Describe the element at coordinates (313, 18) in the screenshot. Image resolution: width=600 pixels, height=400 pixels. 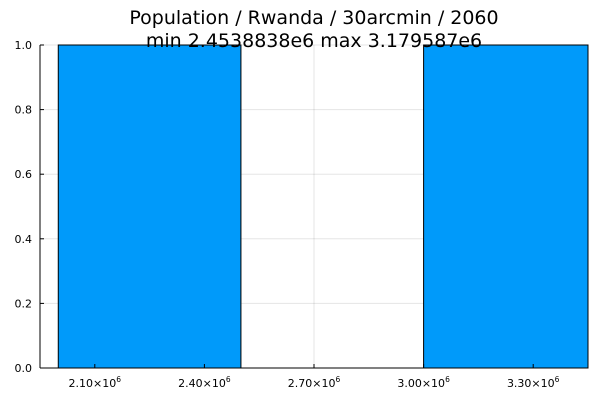
I see `chart-title: Population / Rwanda / 30arcmin / 2060` at that location.